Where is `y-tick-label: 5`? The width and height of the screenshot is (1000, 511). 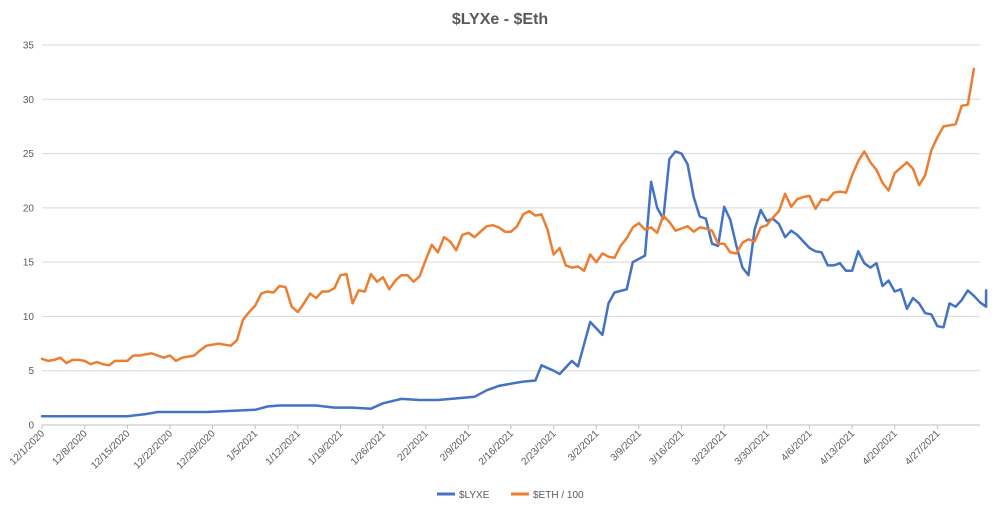 y-tick-label: 5 is located at coordinates (31, 371).